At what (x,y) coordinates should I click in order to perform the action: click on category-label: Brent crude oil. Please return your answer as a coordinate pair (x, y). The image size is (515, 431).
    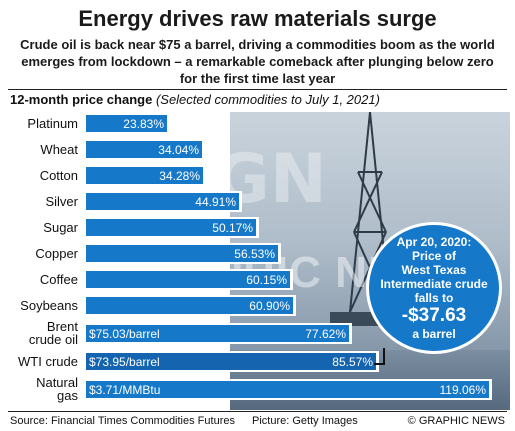
    Looking at the image, I should click on (44, 333).